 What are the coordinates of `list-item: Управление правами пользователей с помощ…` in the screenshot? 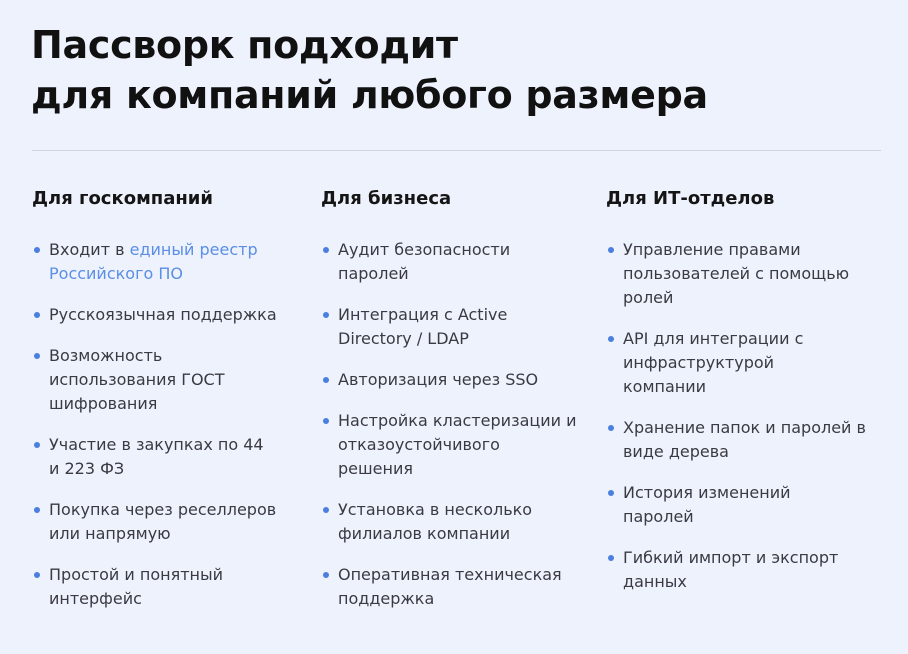 It's located at (734, 274).